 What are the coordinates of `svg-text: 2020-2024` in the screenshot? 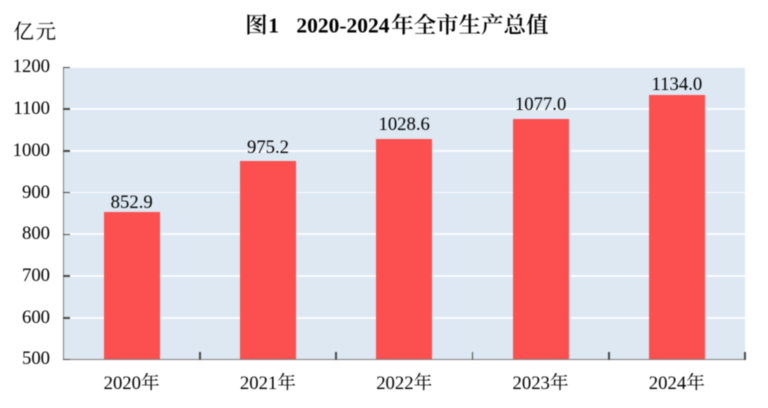 It's located at (342, 26).